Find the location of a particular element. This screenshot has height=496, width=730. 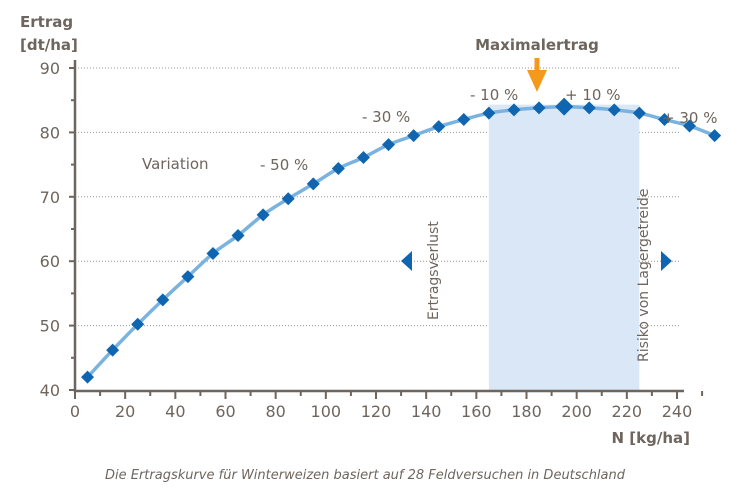

annotation-risiko-lagergetreide: Risiko von Lagergetreide is located at coordinates (644, 275).